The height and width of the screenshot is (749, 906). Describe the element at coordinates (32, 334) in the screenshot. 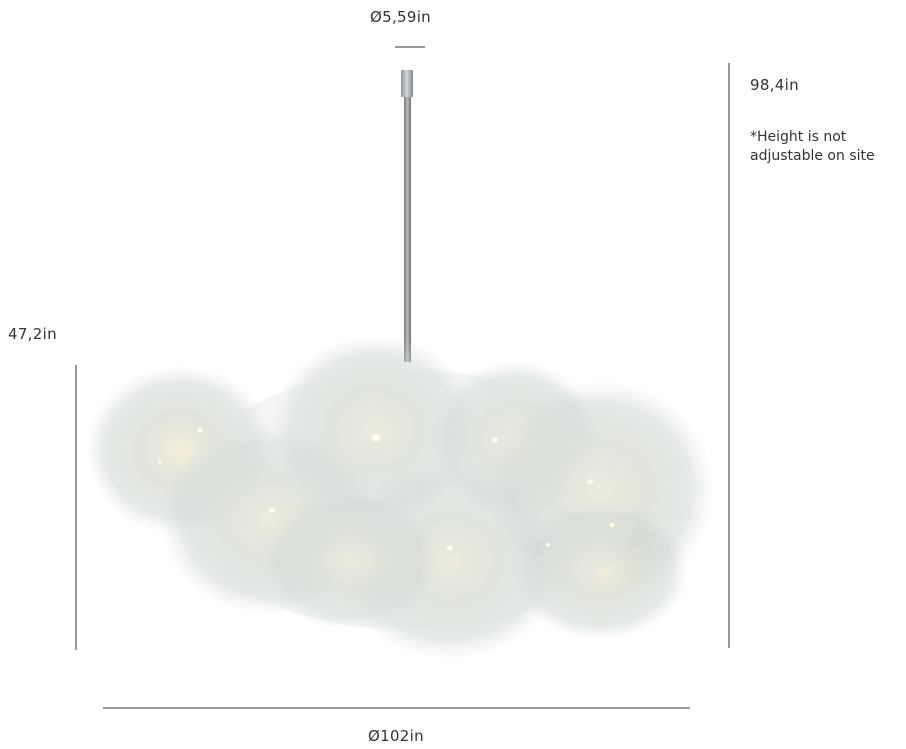

I see `body-height-label: 47,2in` at that location.